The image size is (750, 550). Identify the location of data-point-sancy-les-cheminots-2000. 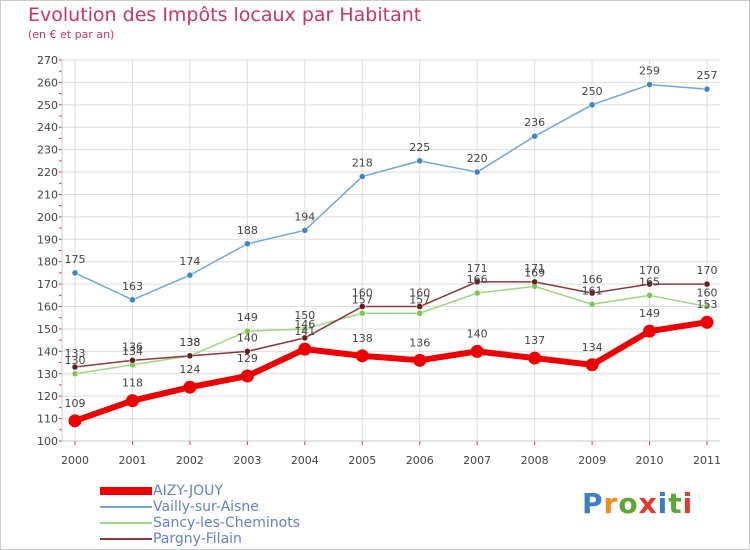
(75, 374).